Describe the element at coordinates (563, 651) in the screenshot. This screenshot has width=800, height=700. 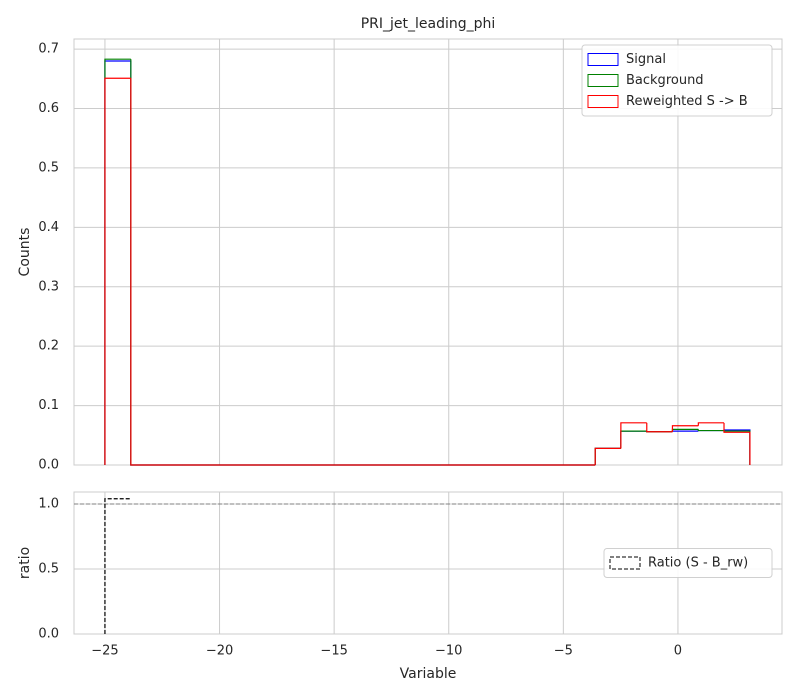
I see `x-tick-label: −5` at that location.